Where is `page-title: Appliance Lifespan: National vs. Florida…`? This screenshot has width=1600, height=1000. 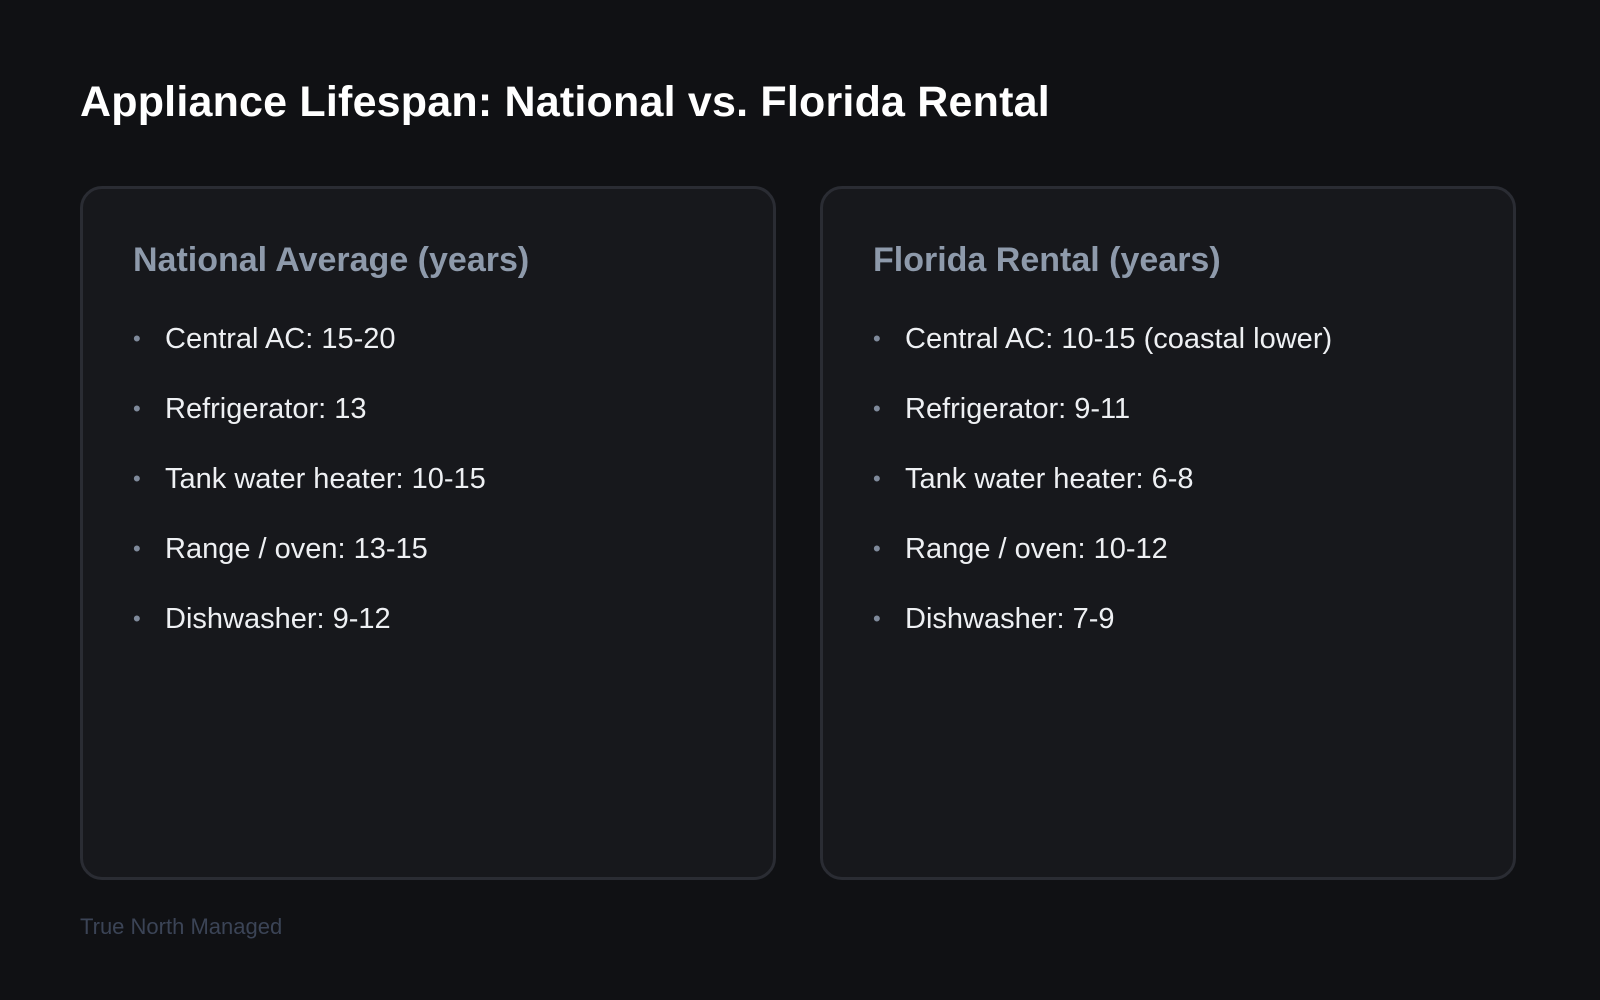
page-title: Appliance Lifespan: National vs. Florida… is located at coordinates (565, 102).